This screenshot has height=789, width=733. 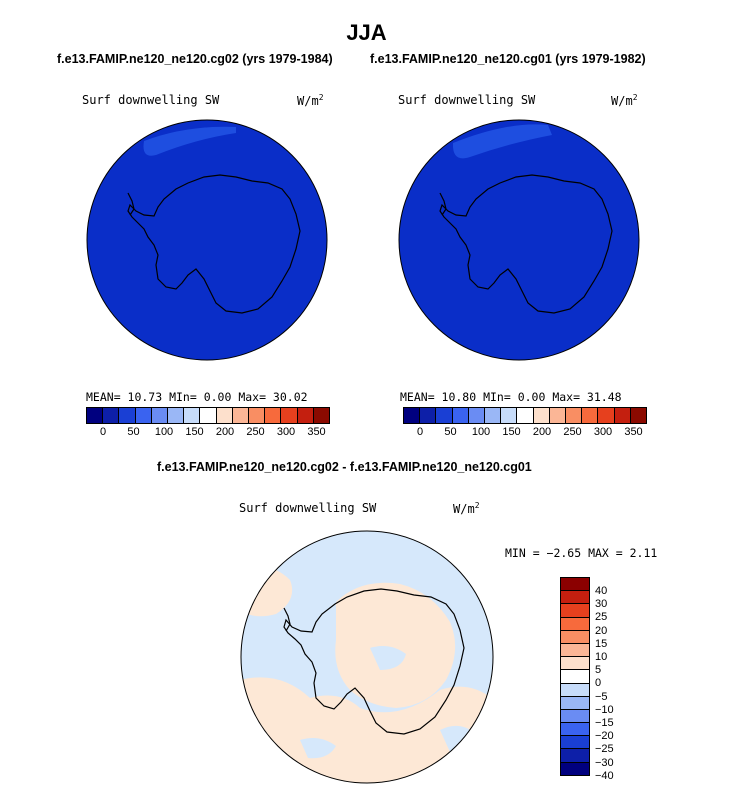 What do you see at coordinates (318, 748) in the screenshot?
I see `diff-negative-patch-s` at bounding box center [318, 748].